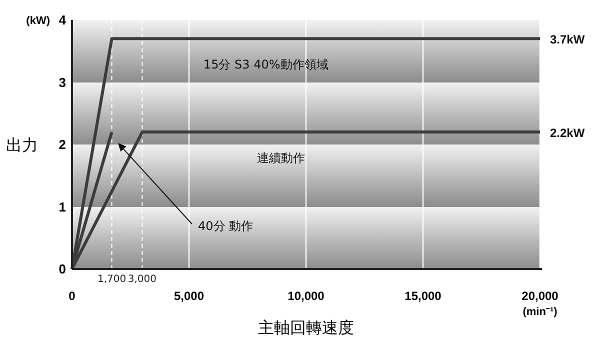  What do you see at coordinates (62, 269) in the screenshot?
I see `y-tick-label: 0` at bounding box center [62, 269].